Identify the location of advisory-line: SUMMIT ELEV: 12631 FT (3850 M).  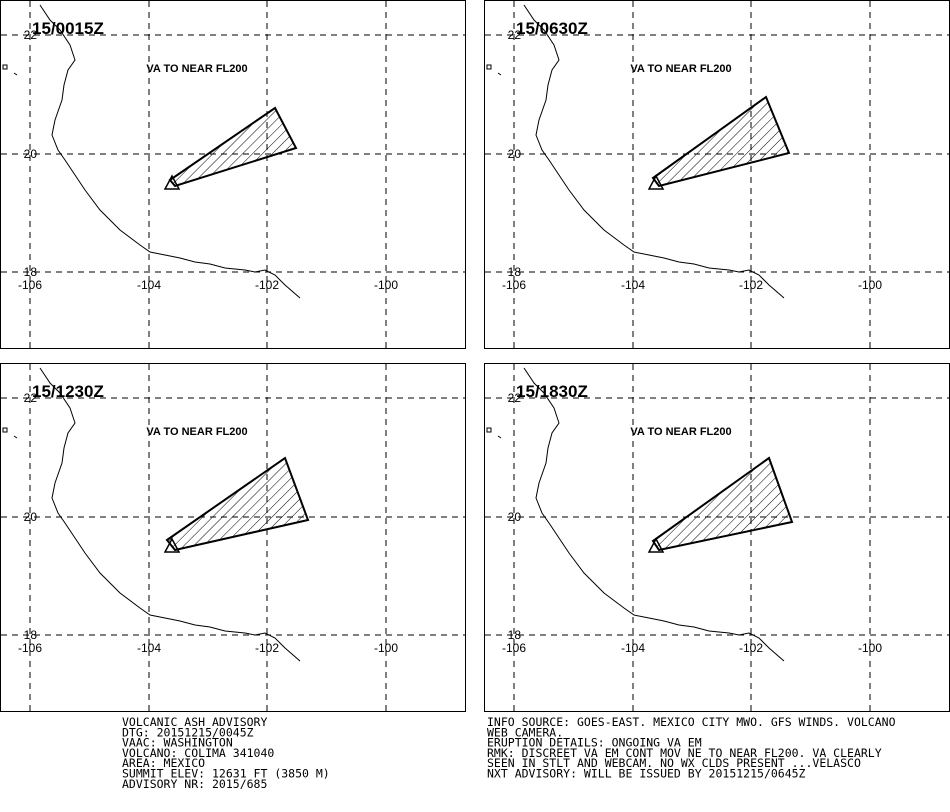
(226, 774).